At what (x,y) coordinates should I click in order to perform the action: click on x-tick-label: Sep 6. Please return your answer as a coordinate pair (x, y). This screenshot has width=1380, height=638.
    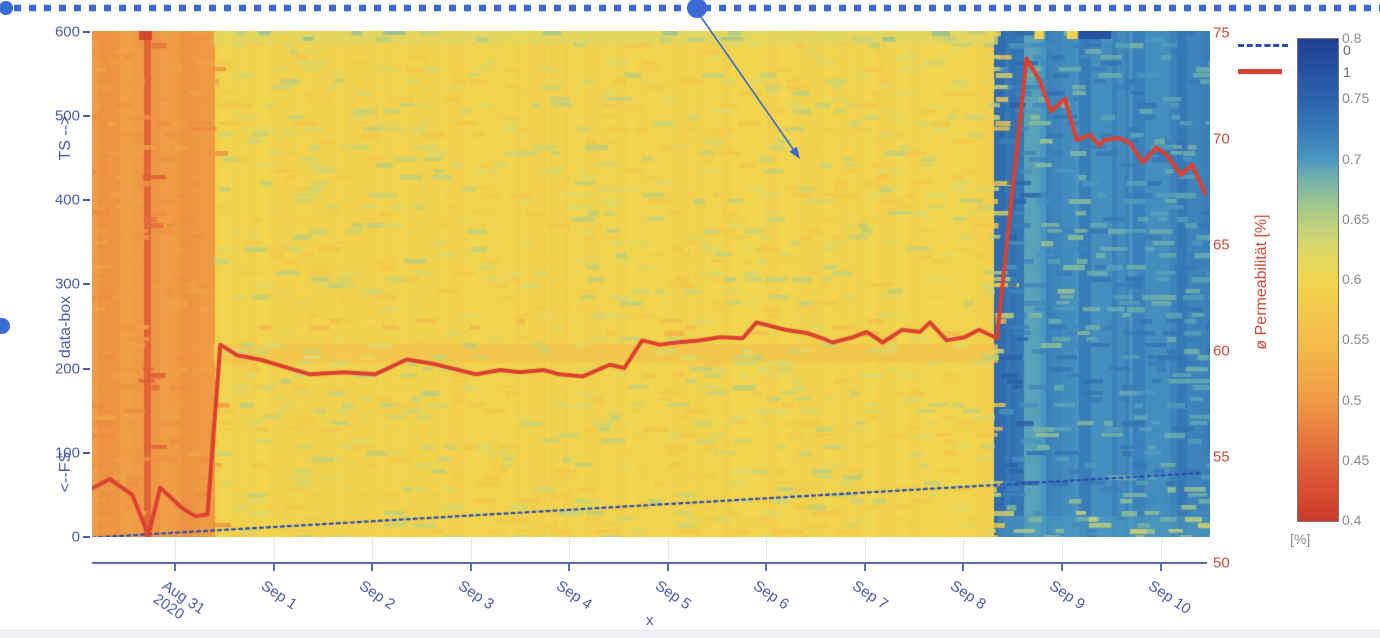
    Looking at the image, I should click on (771, 595).